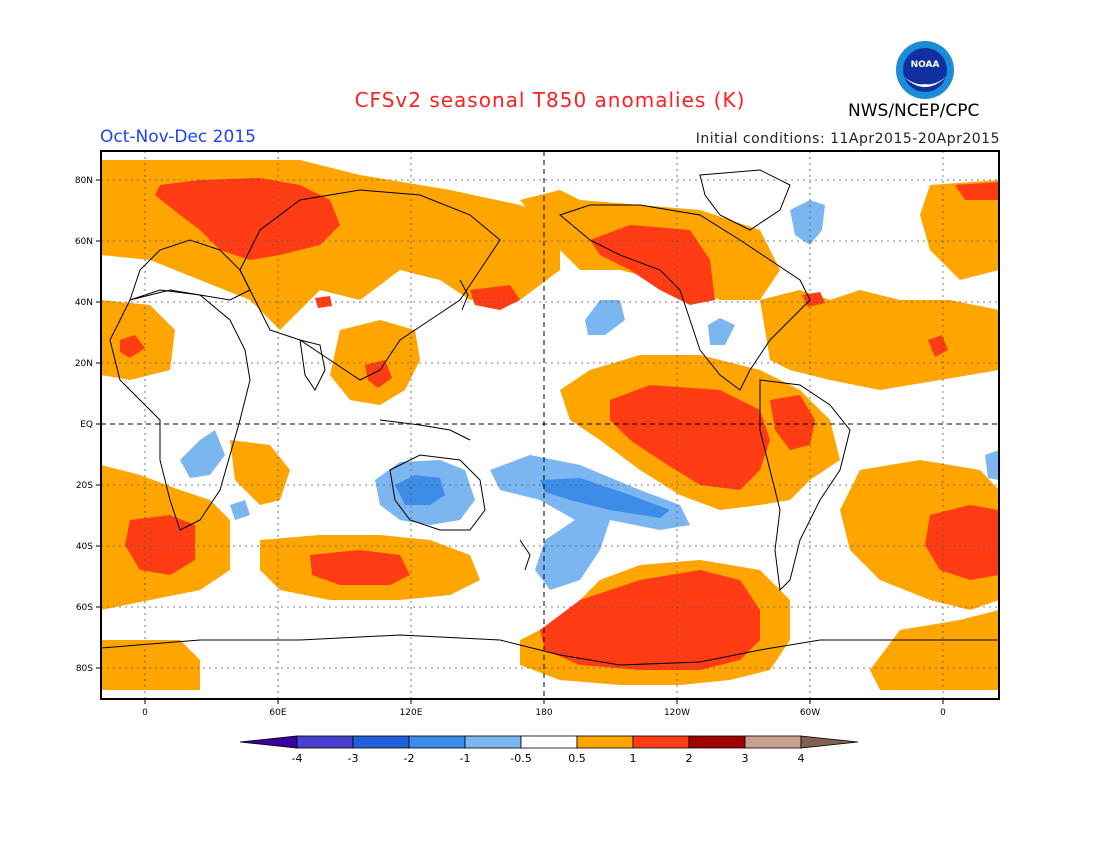  I want to click on colorbar, so click(549, 742).